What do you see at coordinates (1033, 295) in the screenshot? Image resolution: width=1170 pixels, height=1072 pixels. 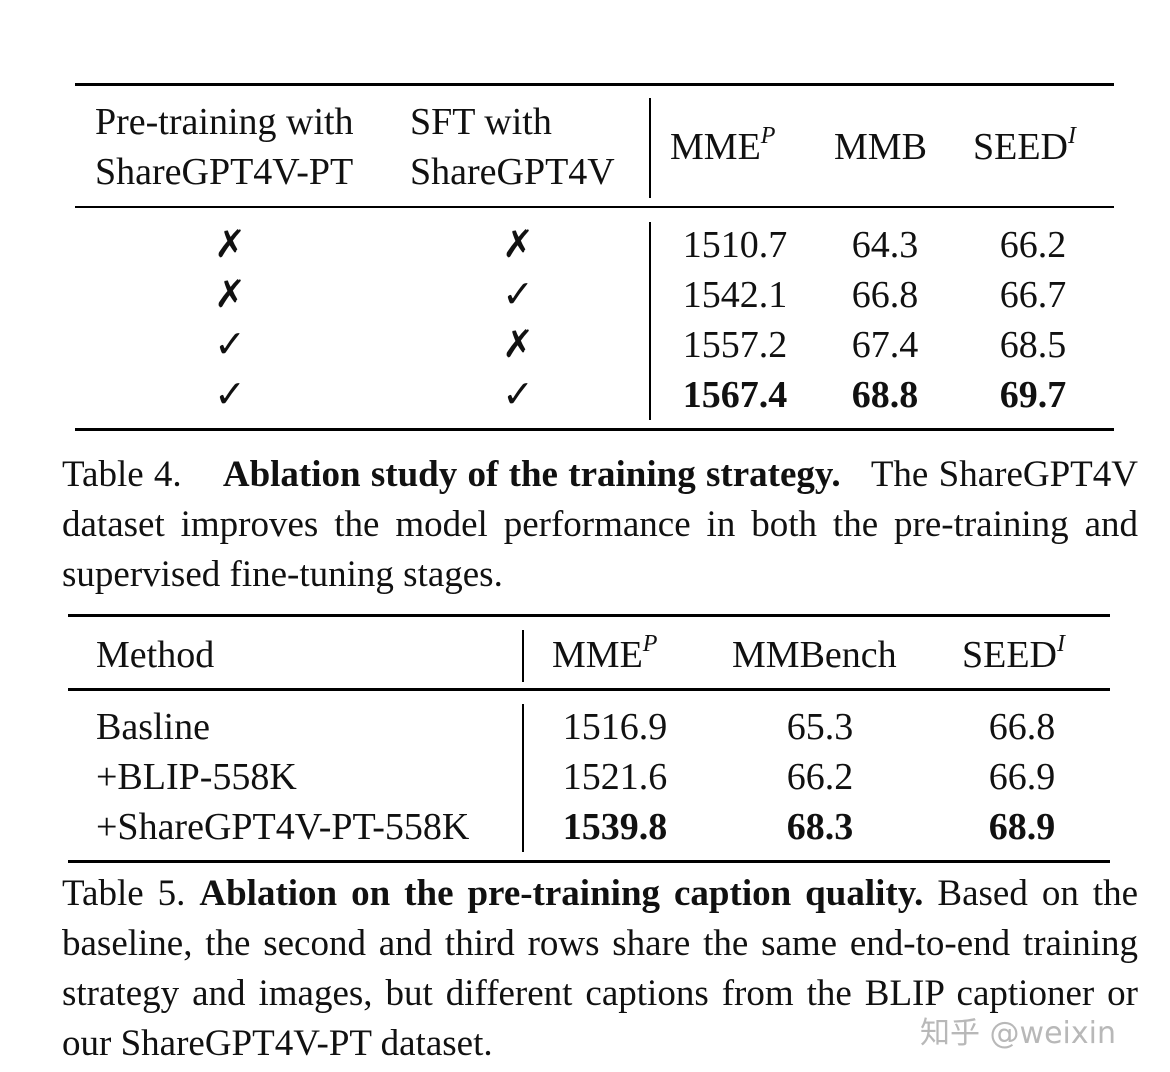 I see `row2-seed: 66.7` at bounding box center [1033, 295].